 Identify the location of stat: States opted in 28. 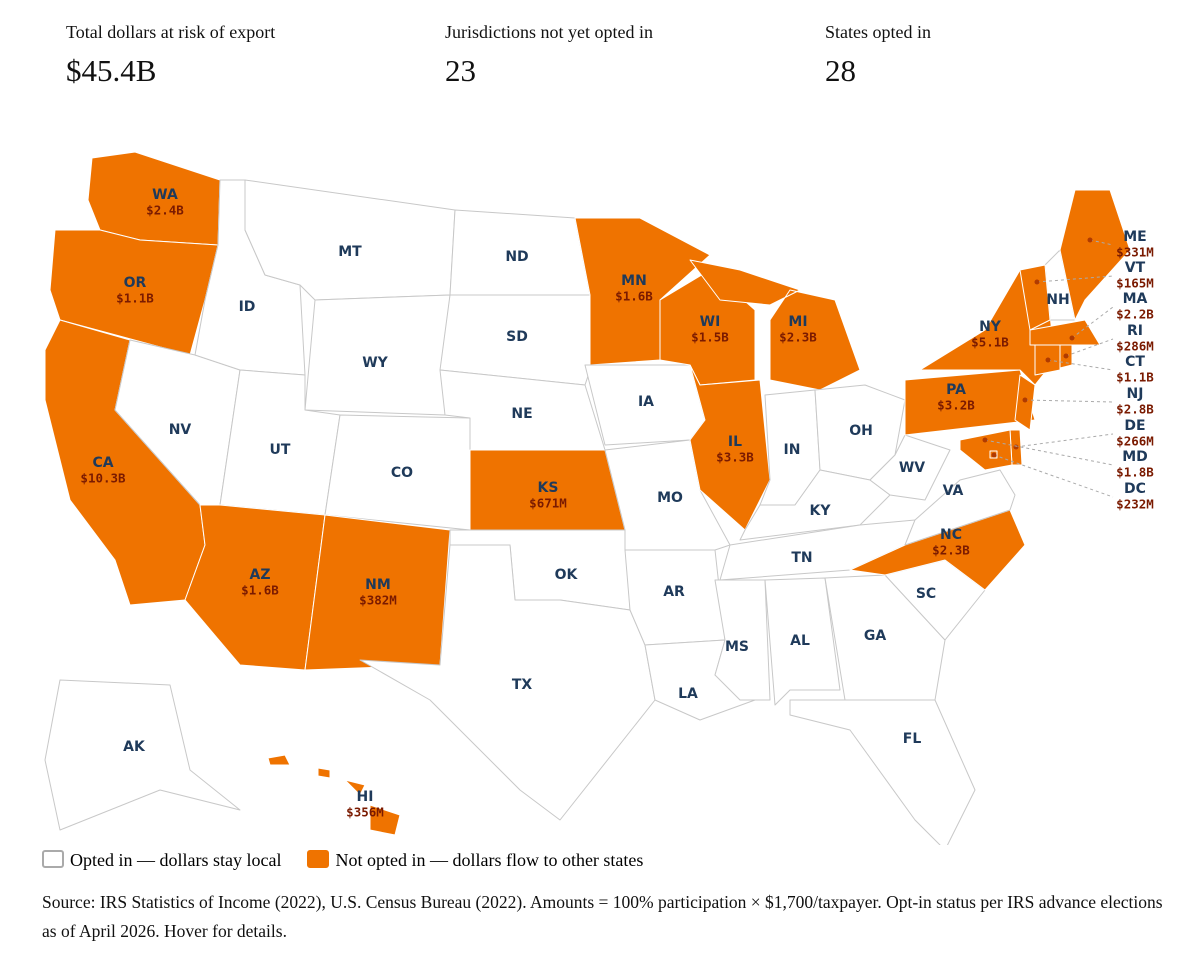
(878, 55).